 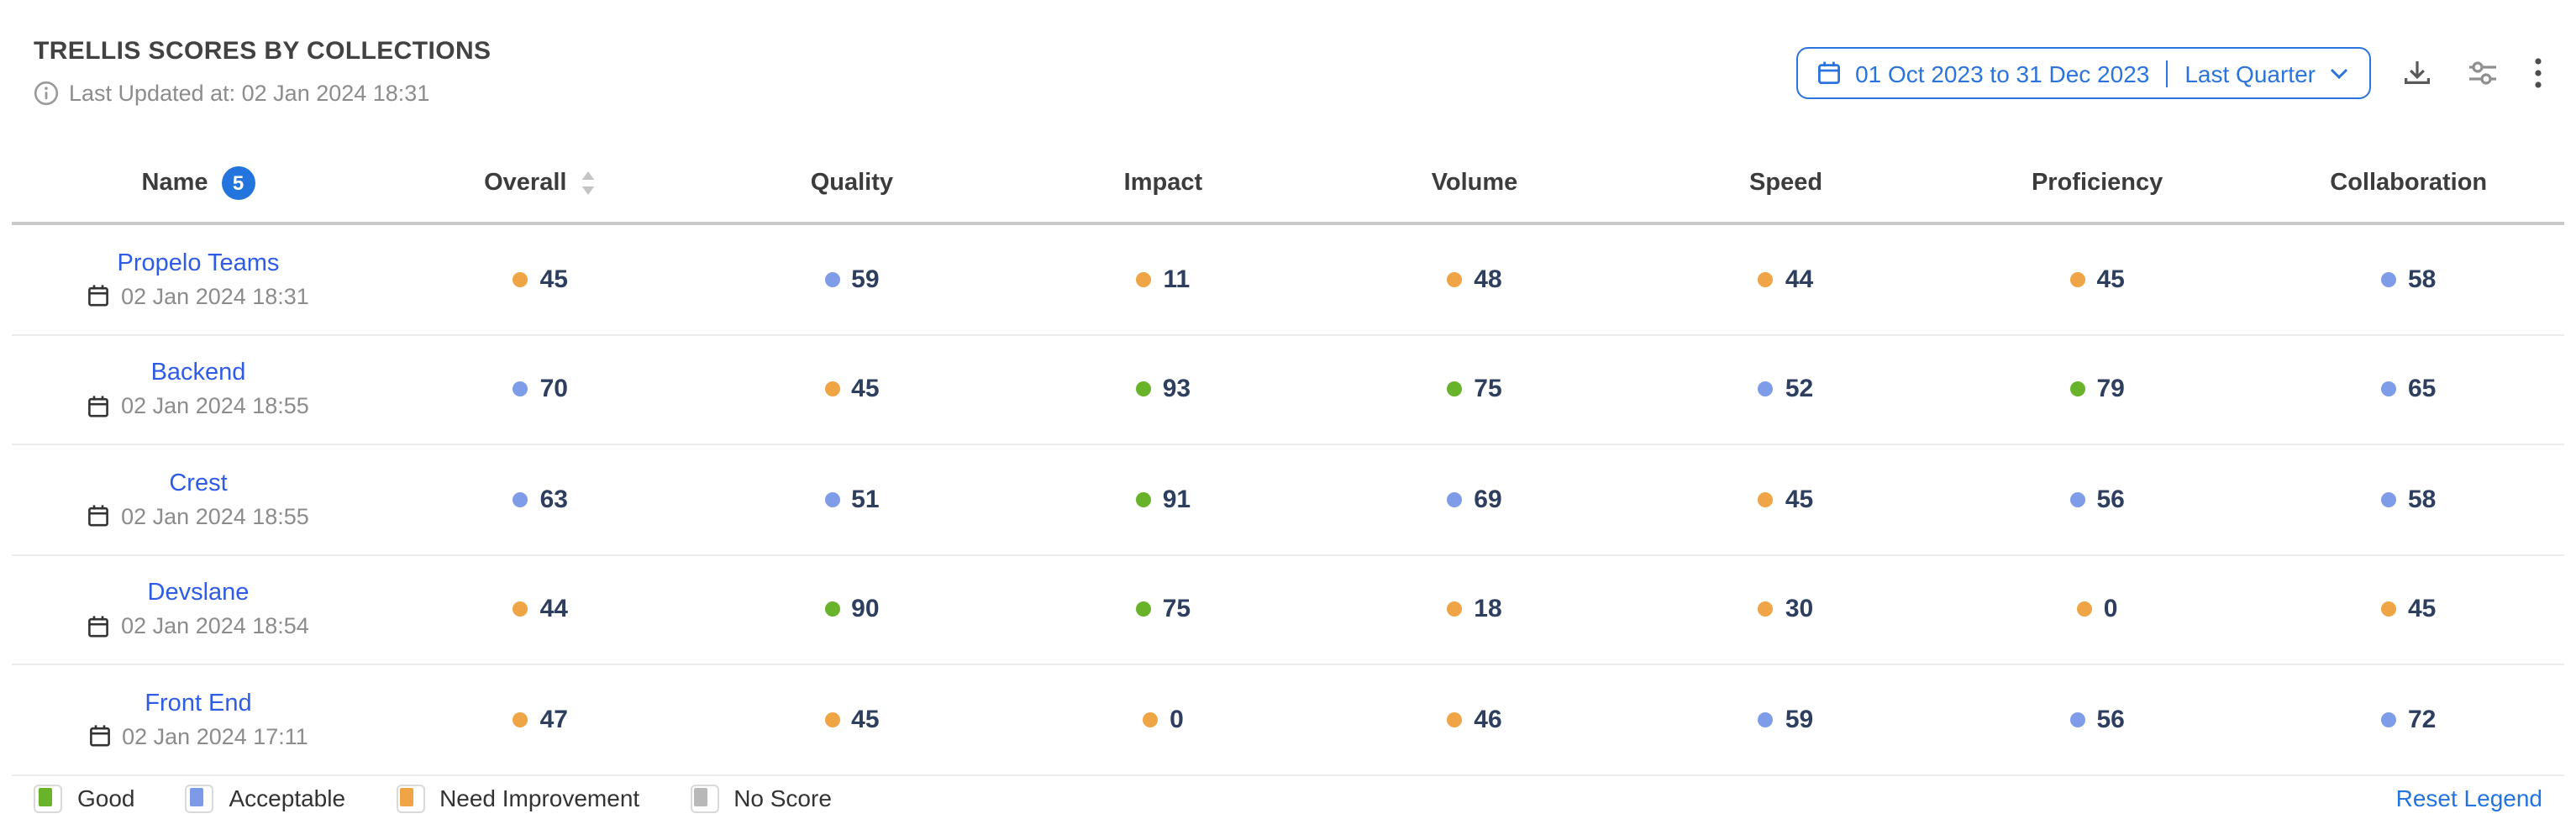 What do you see at coordinates (2110, 609) in the screenshot?
I see `score-value: 0` at bounding box center [2110, 609].